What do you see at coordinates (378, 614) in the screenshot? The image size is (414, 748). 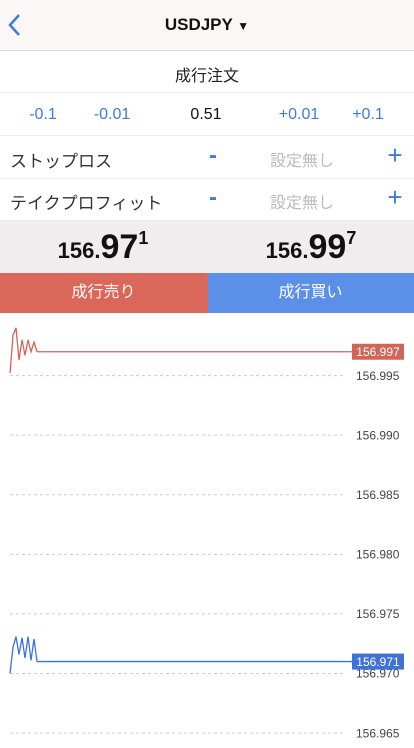 I see `y-tick-label: 156.975` at bounding box center [378, 614].